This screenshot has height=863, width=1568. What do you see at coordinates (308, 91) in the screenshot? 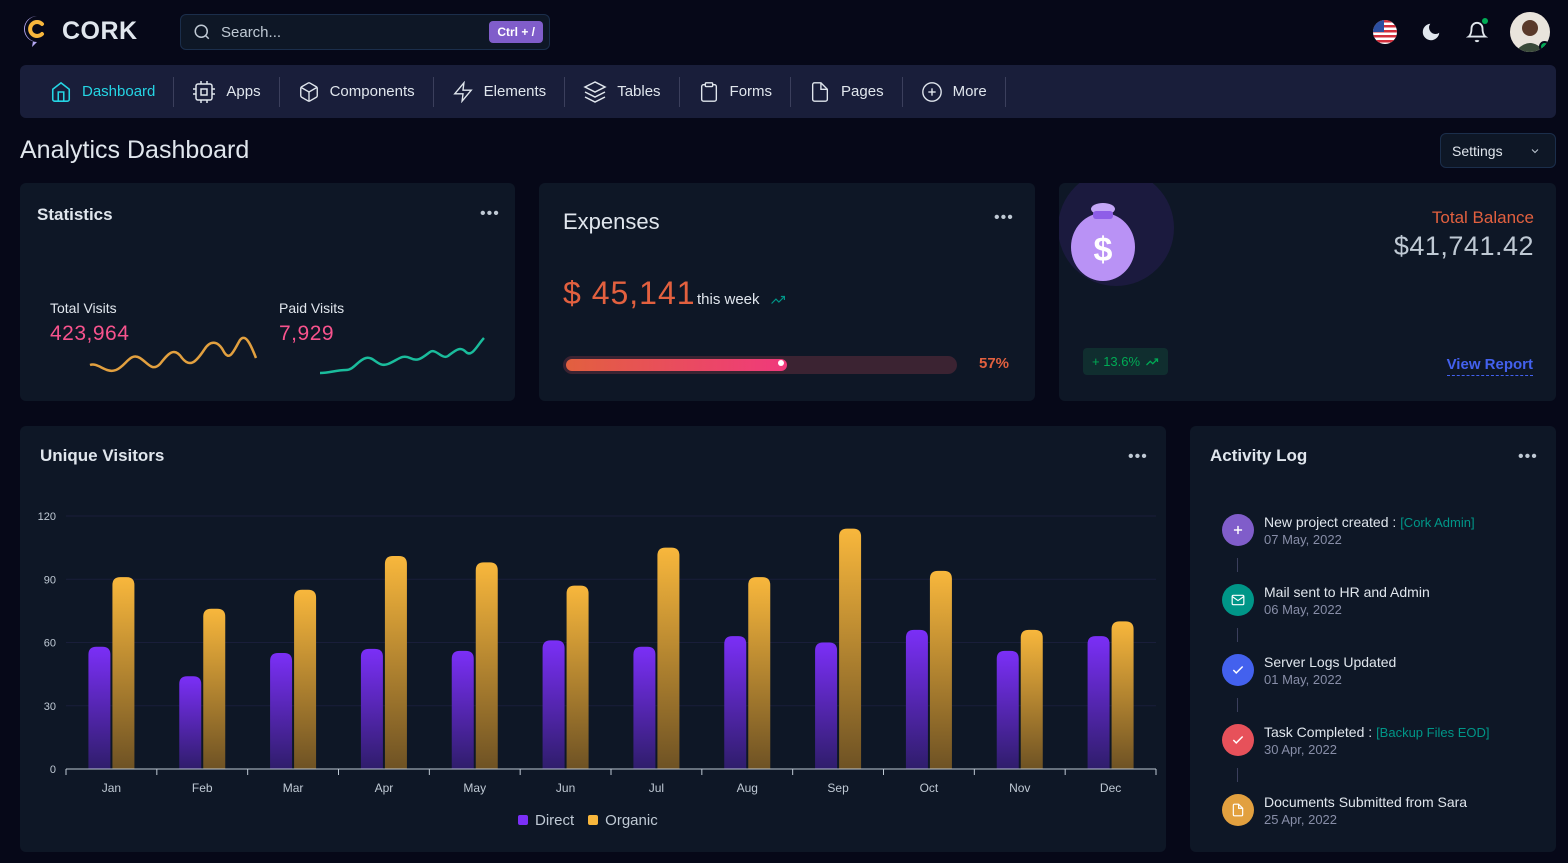
I see `box-icon` at bounding box center [308, 91].